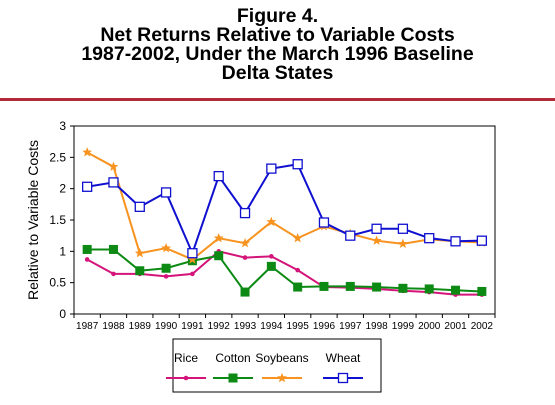  Describe the element at coordinates (343, 358) in the screenshot. I see `legend-label-wheat: Wheat` at that location.